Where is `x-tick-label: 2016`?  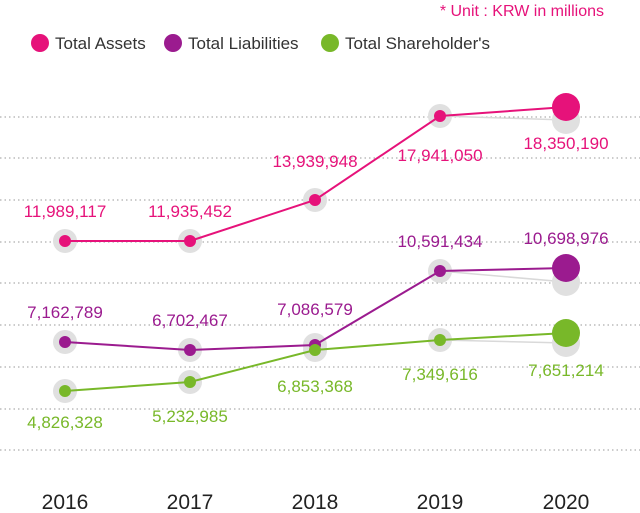 x-tick-label: 2016 is located at coordinates (65, 502).